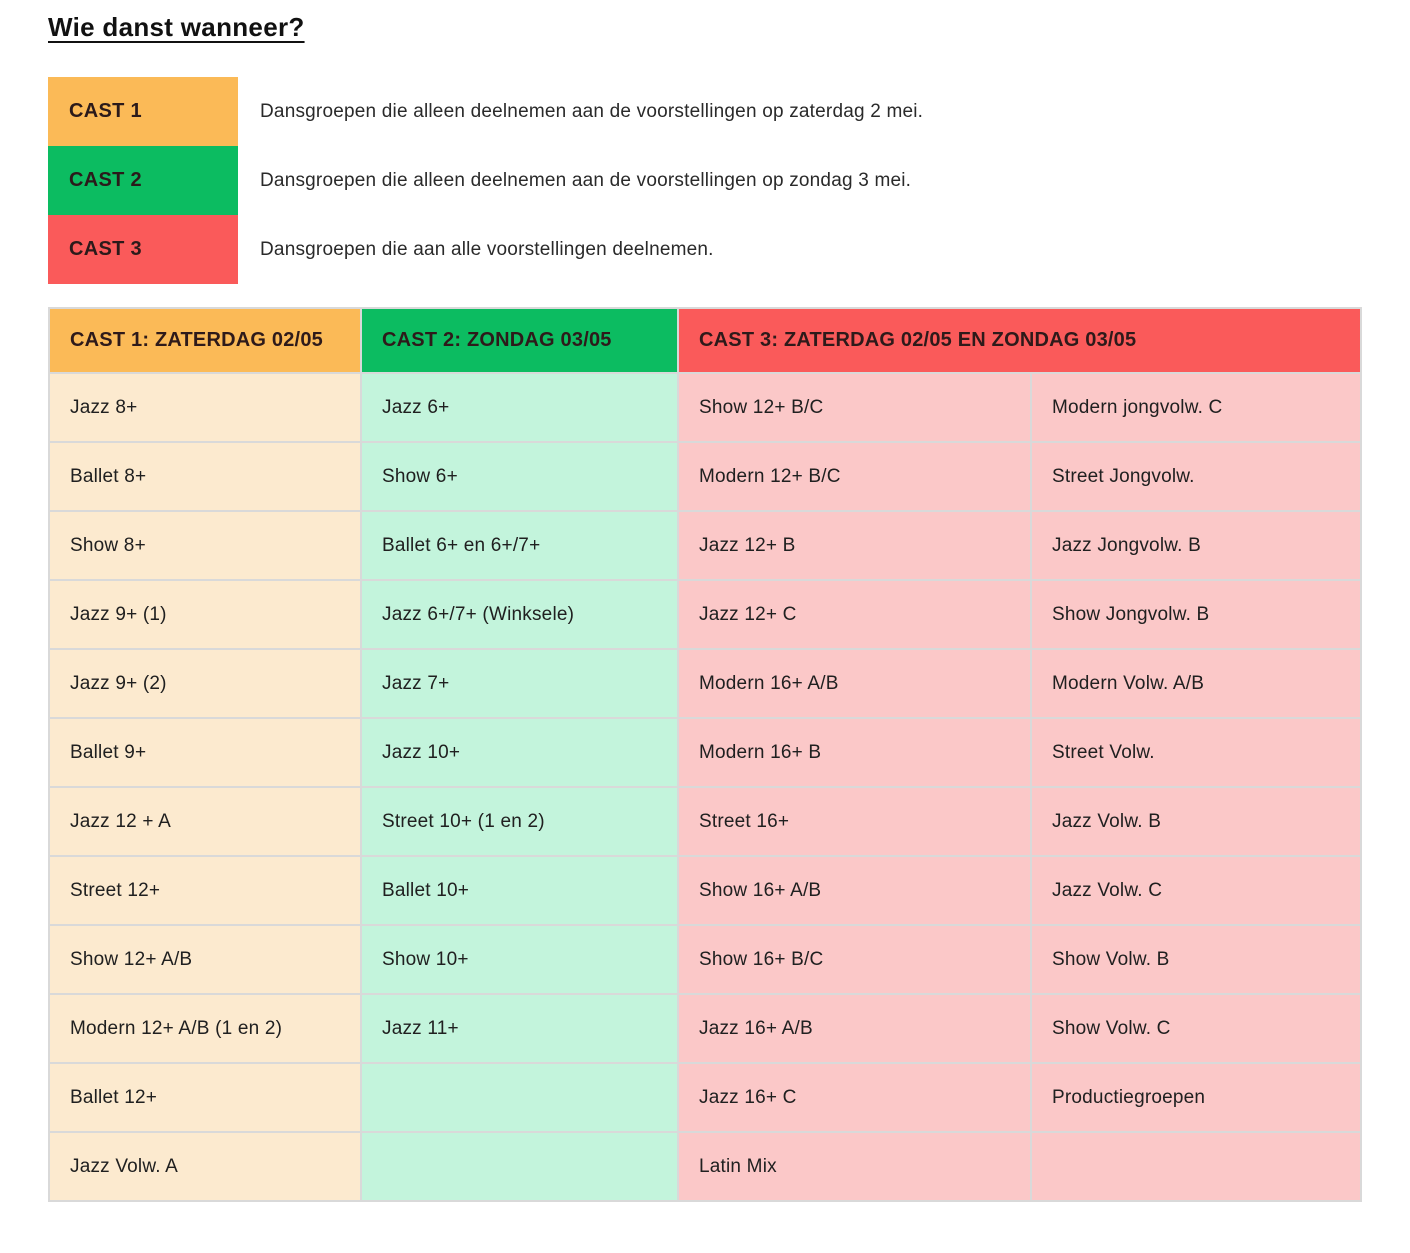 The height and width of the screenshot is (1253, 1410). Describe the element at coordinates (176, 27) in the screenshot. I see `page-title: Wie danst wanneer?` at that location.